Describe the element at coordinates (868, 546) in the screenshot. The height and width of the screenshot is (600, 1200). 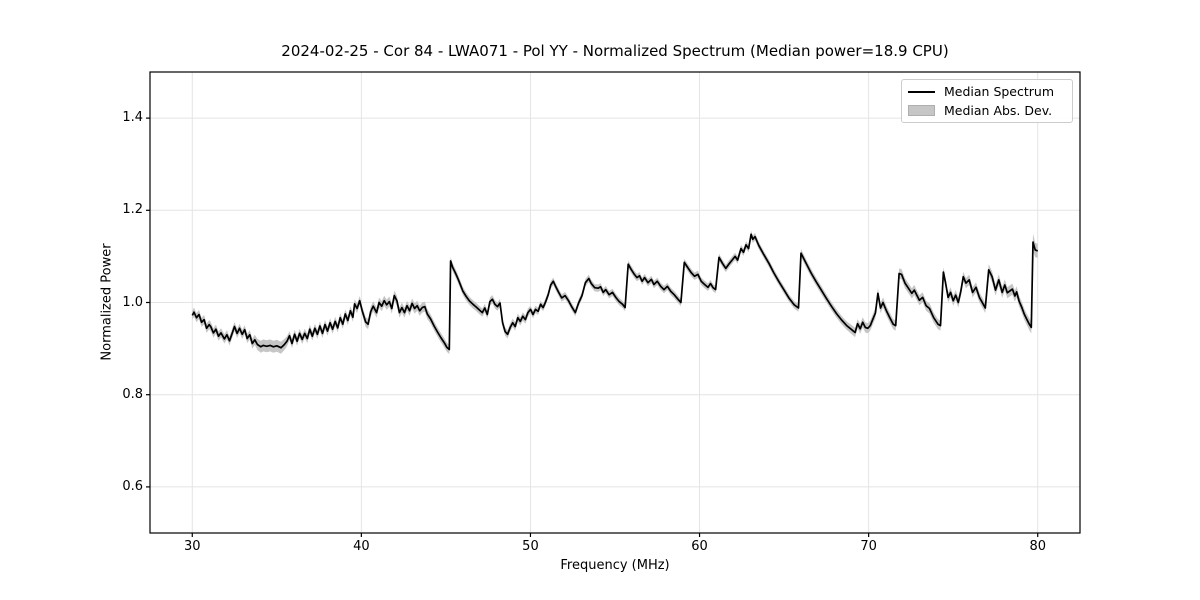
I see `x-tick-label: 70` at that location.